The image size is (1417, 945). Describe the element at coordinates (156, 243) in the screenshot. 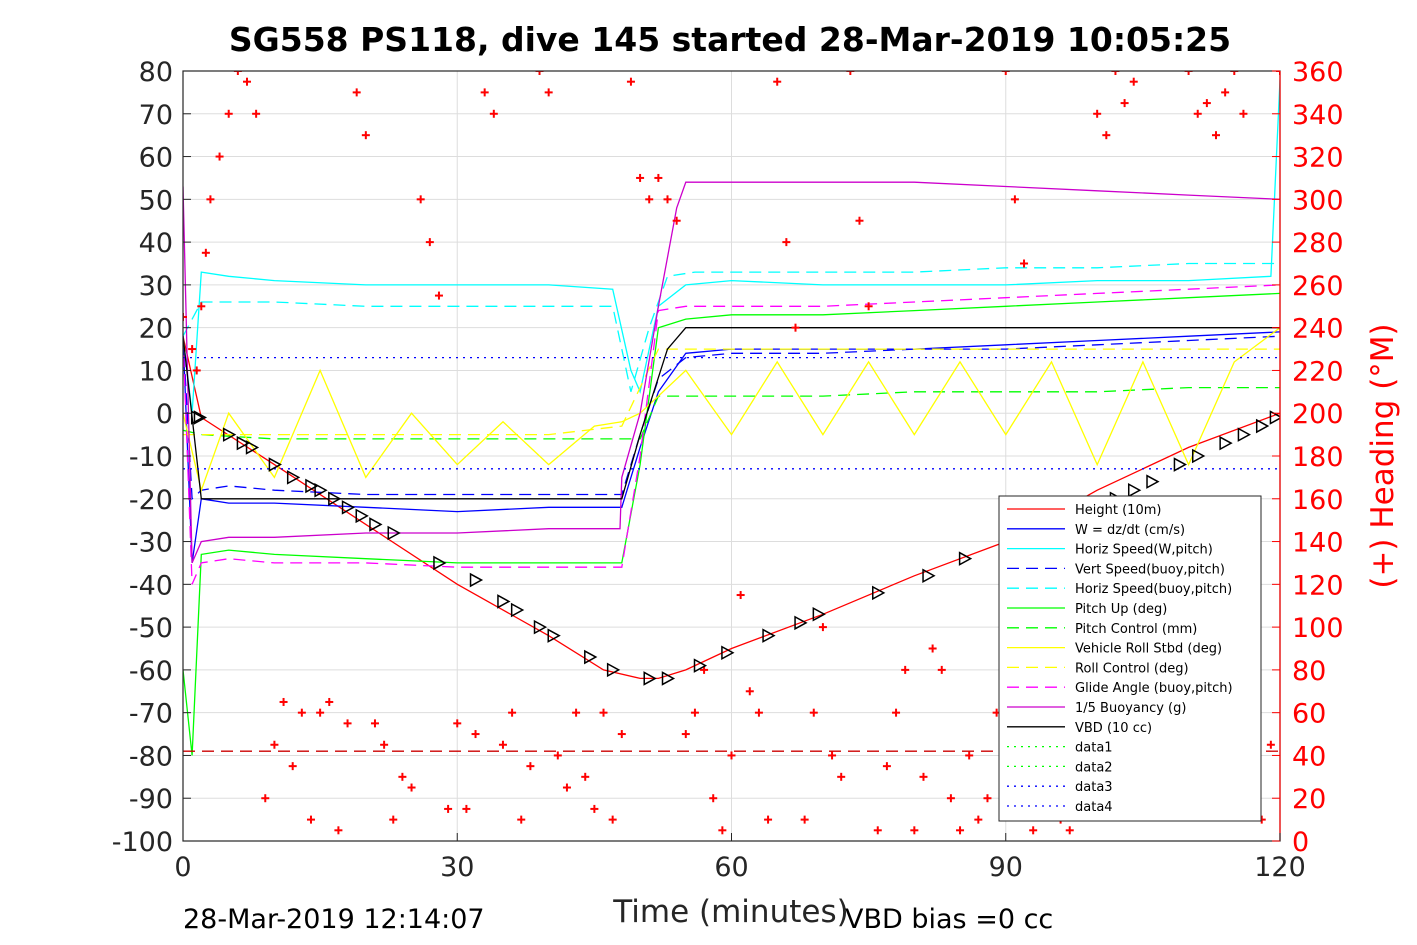

I see `left-tick-label: 40` at that location.